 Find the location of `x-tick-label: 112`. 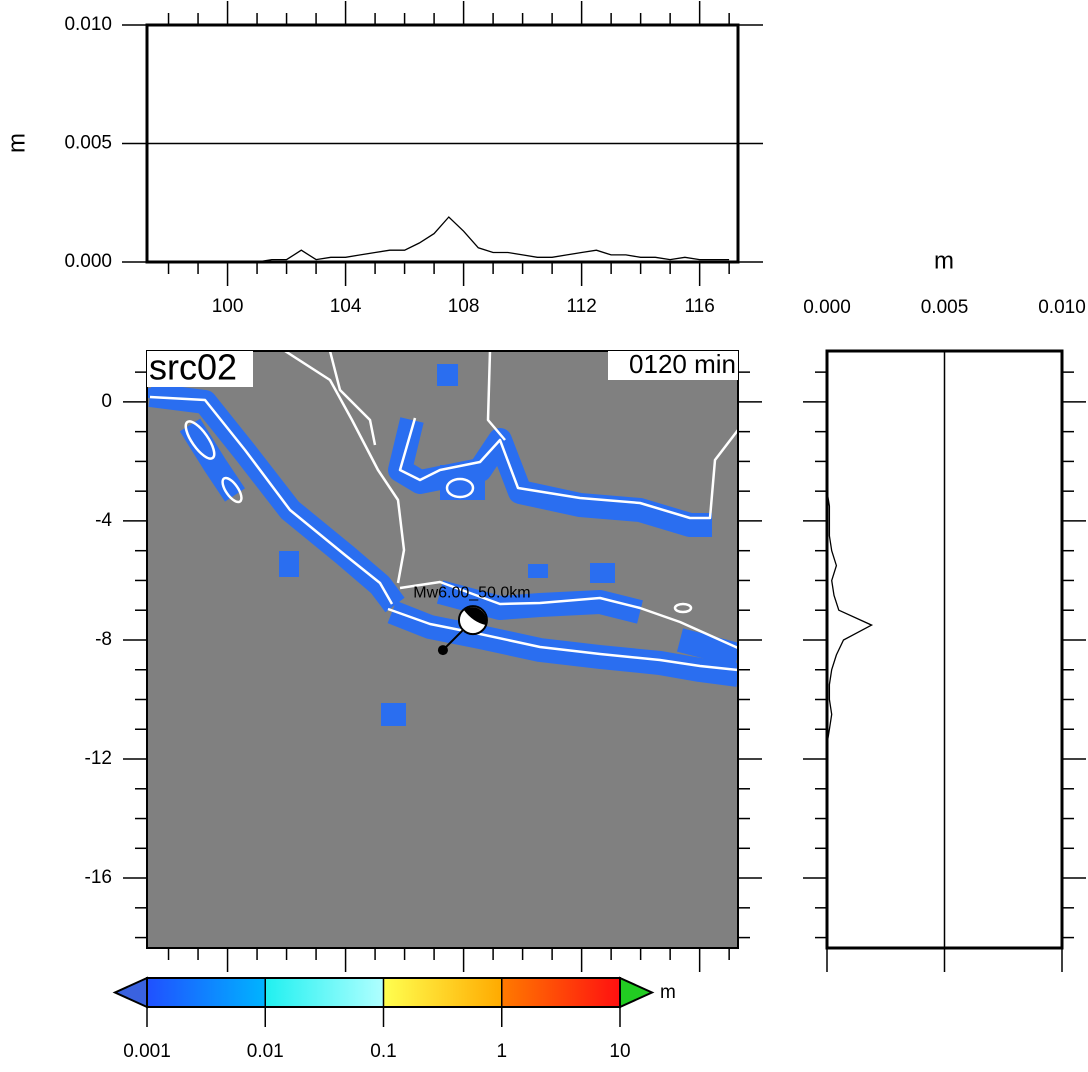

x-tick-label: 112 is located at coordinates (581, 306).